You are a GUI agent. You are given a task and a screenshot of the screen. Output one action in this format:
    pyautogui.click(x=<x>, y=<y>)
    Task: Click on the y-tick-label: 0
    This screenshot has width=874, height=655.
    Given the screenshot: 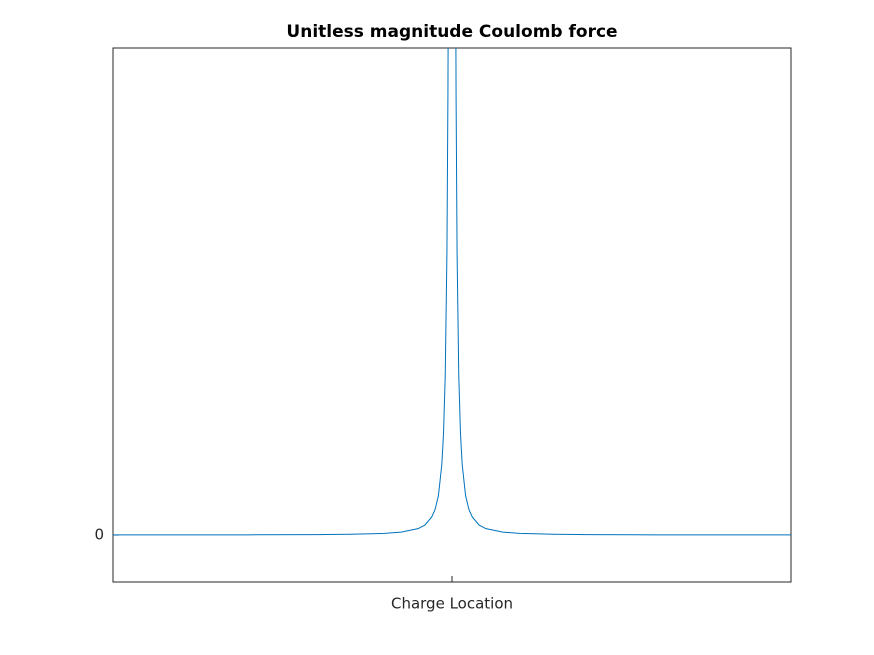 What is the action you would take?
    pyautogui.click(x=99, y=534)
    